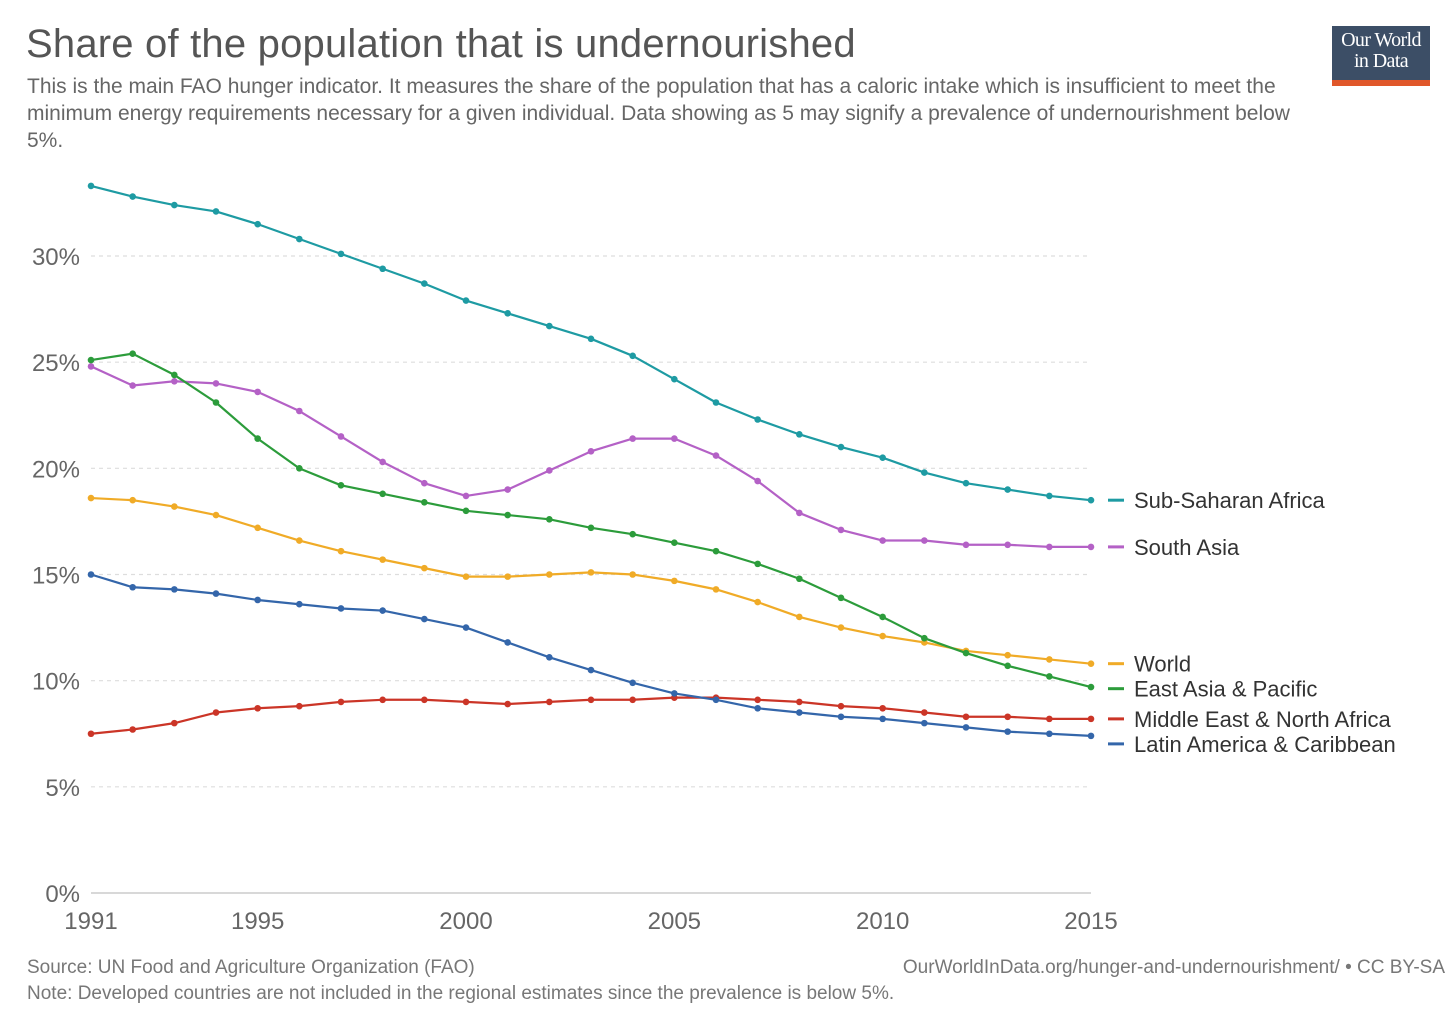 Image resolution: width=1456 pixels, height=1028 pixels. I want to click on y-tick-label: 25%, so click(56, 363).